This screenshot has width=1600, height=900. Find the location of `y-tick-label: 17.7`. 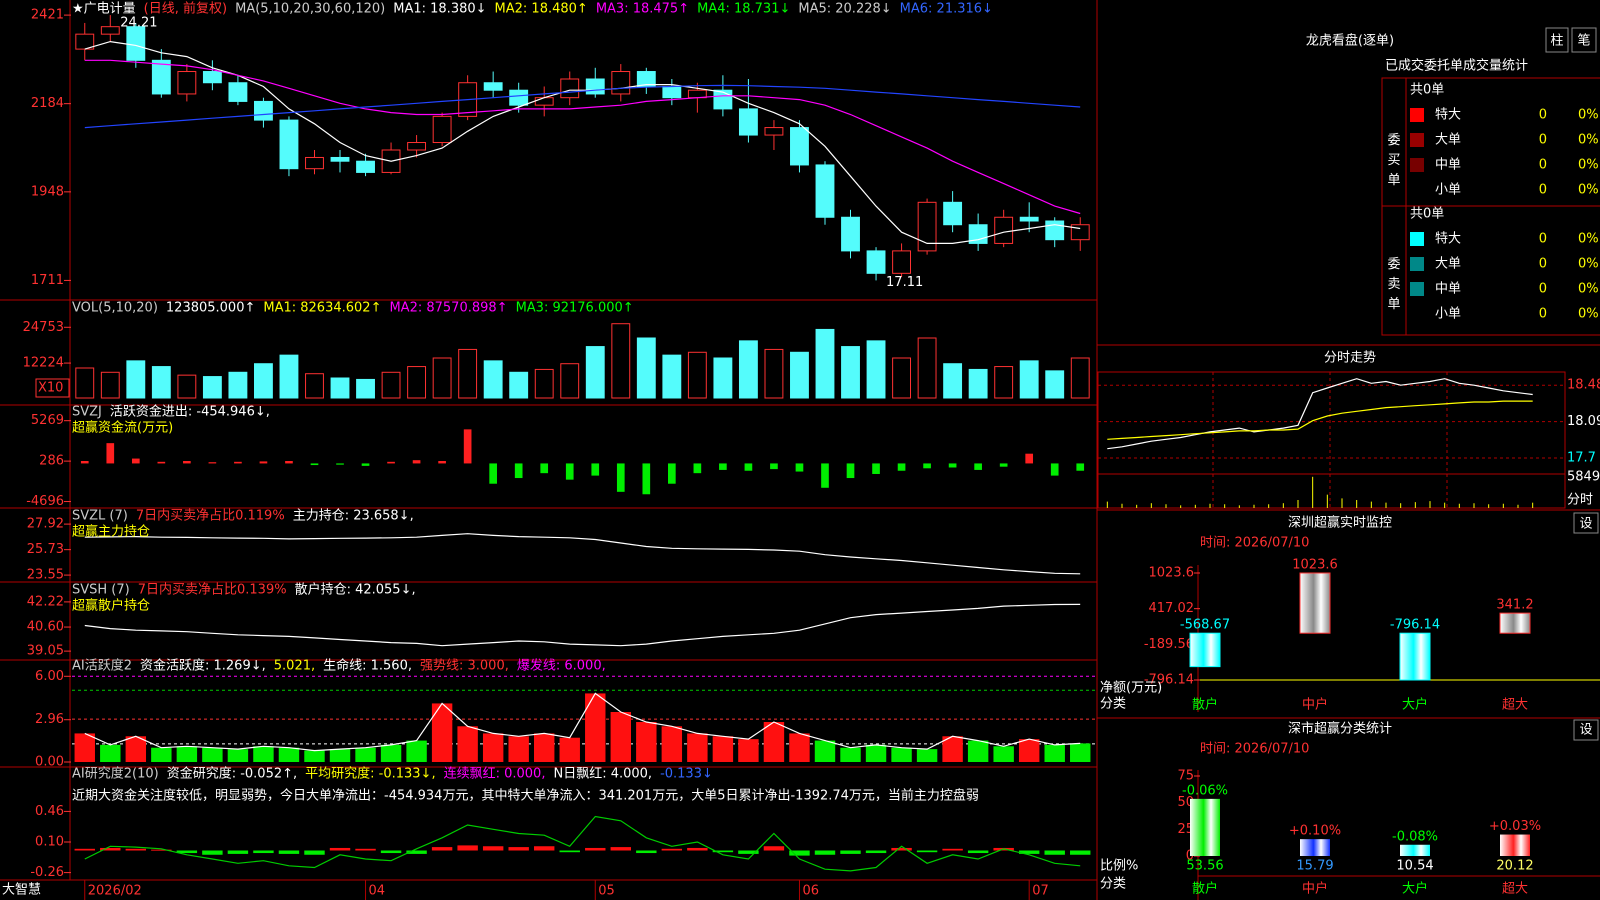

y-tick-label: 17.7 is located at coordinates (1581, 458).